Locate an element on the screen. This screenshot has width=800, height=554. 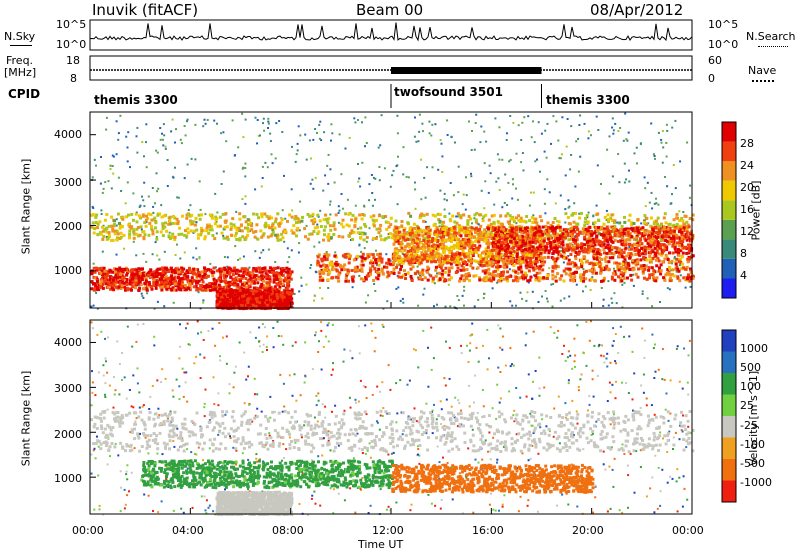
colorbar-tick: -100 is located at coordinates (752, 444).